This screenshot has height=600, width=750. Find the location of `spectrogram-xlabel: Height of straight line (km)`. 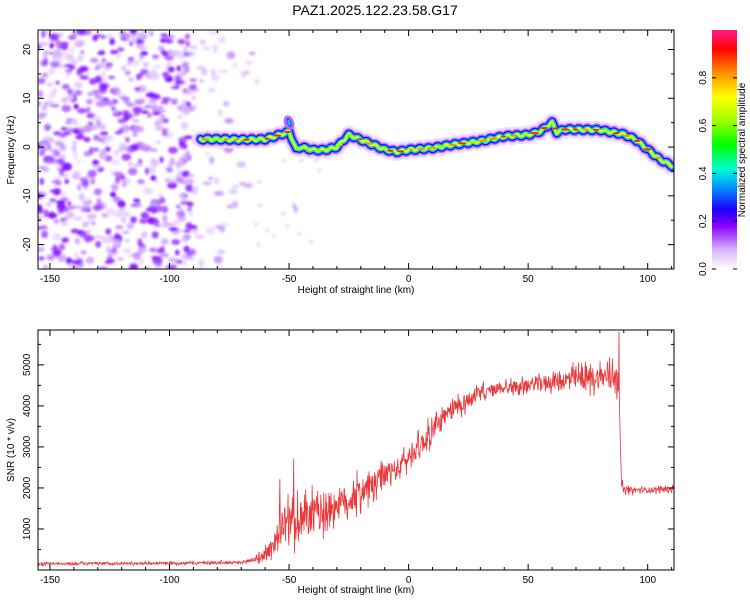

spectrogram-xlabel: Height of straight line (km) is located at coordinates (356, 290).